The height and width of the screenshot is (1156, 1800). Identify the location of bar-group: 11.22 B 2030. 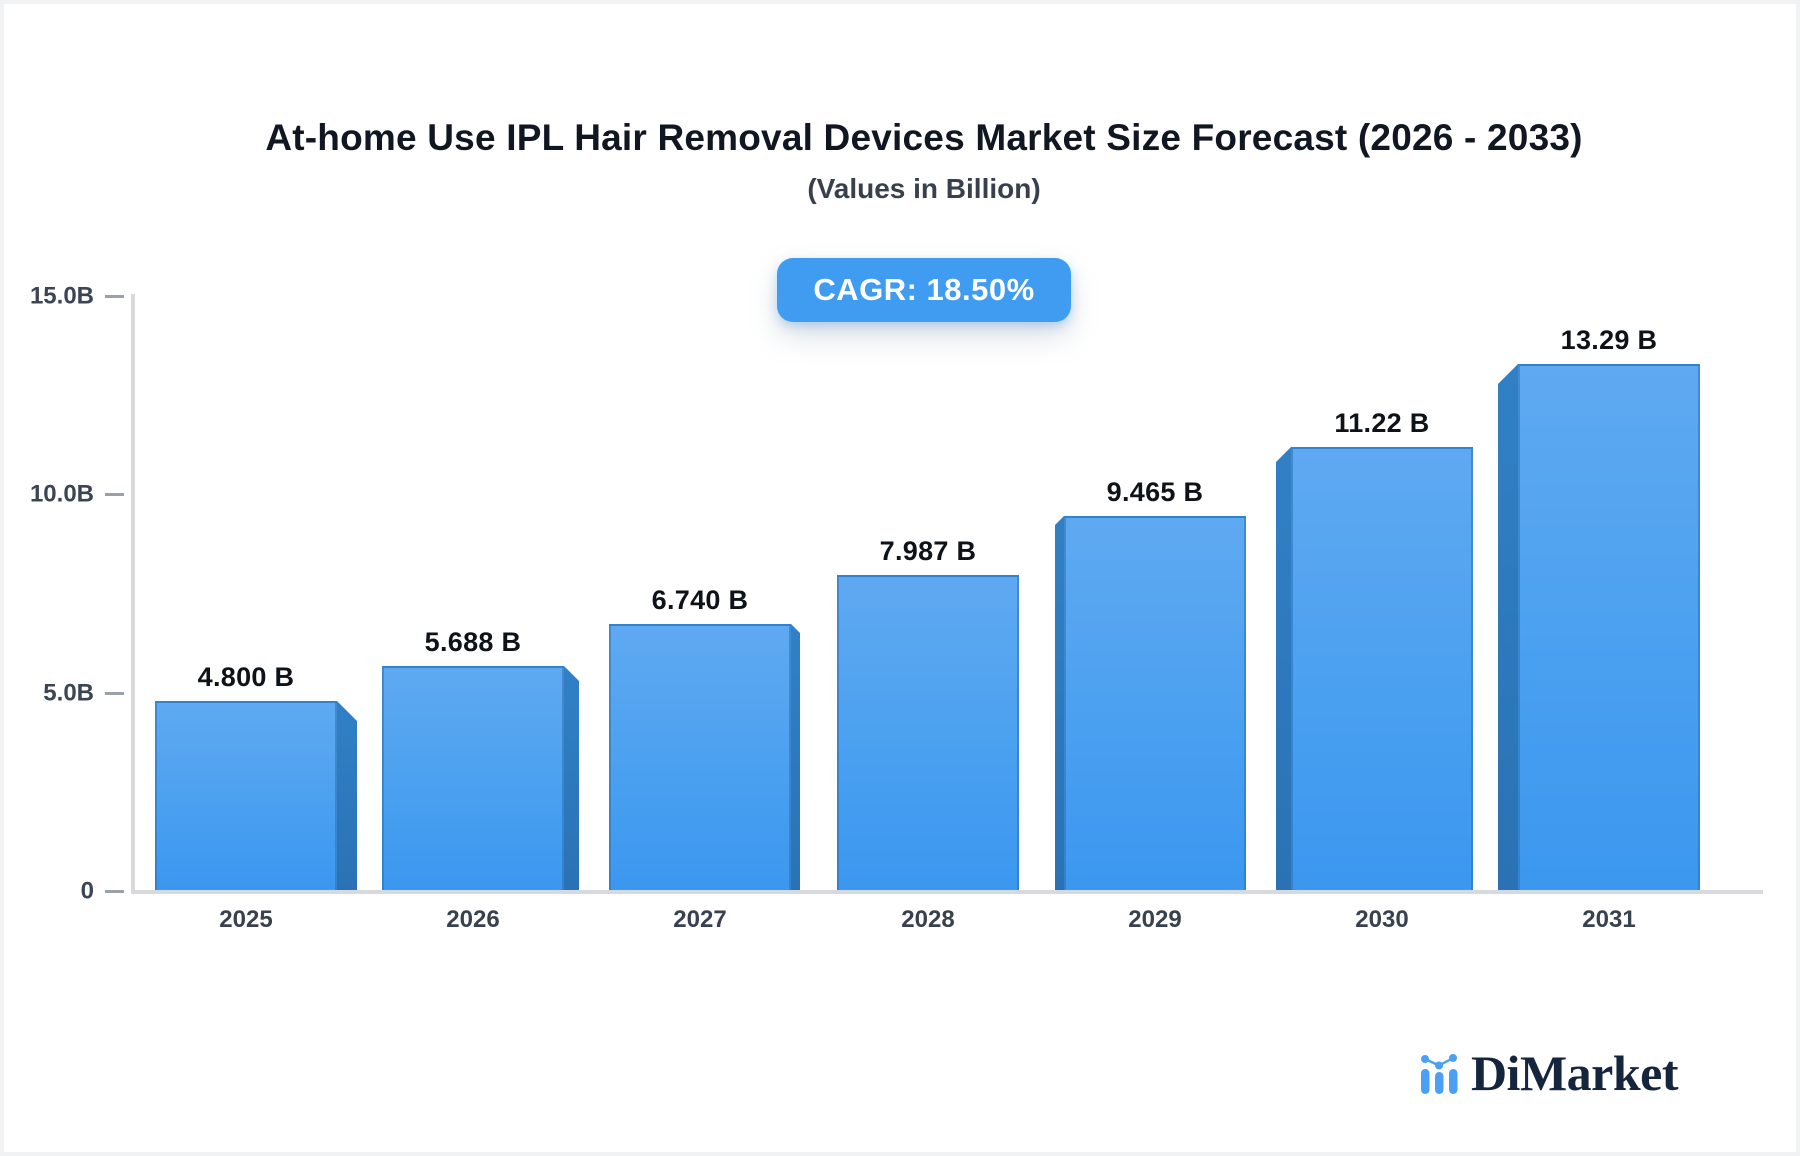
(1374, 670).